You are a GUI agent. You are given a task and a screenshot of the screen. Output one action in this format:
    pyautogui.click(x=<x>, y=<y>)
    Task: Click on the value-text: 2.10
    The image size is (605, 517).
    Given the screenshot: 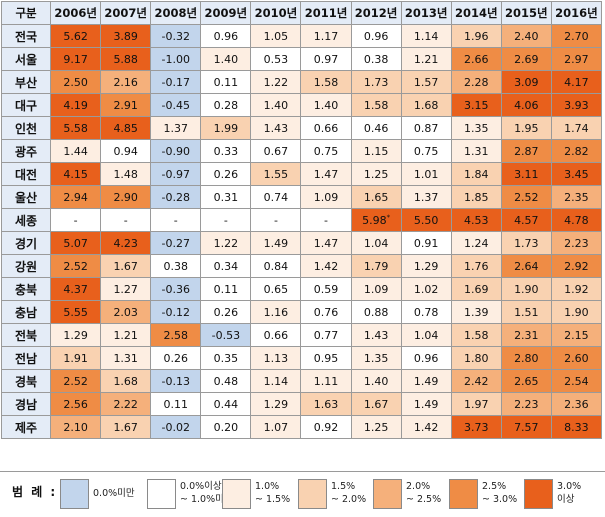 What is the action you would take?
    pyautogui.click(x=75, y=427)
    